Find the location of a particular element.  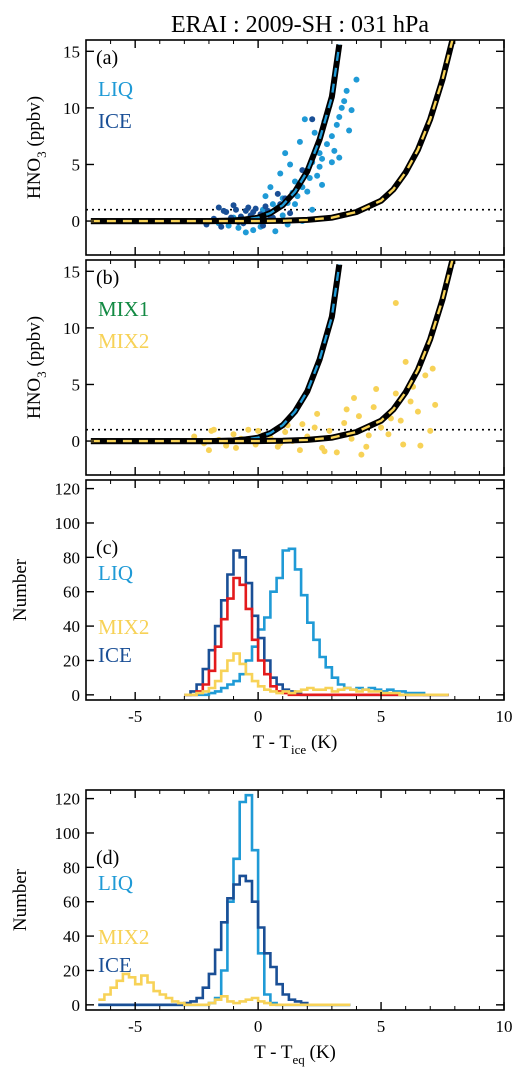

histogram-mix2 is located at coordinates (224, 989).